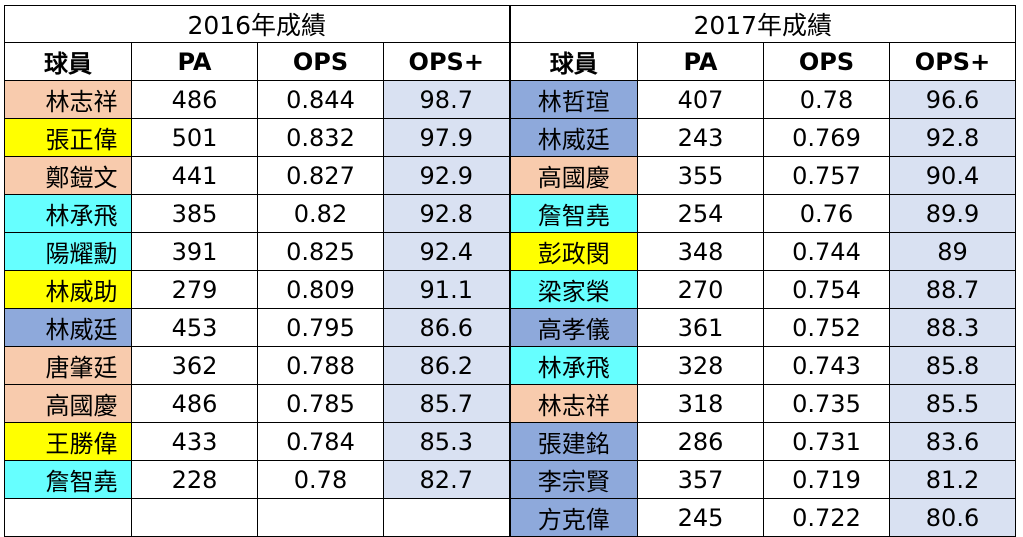 This screenshot has height=537, width=1023. I want to click on player-name: 張建銘, so click(573, 441).